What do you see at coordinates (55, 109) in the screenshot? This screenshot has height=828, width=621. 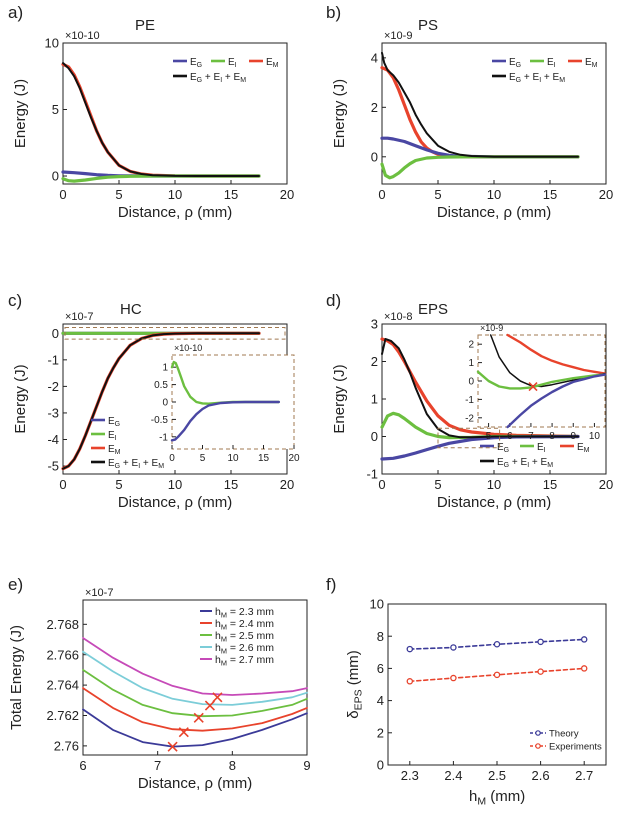 I see `y-tick-label: 5` at bounding box center [55, 109].